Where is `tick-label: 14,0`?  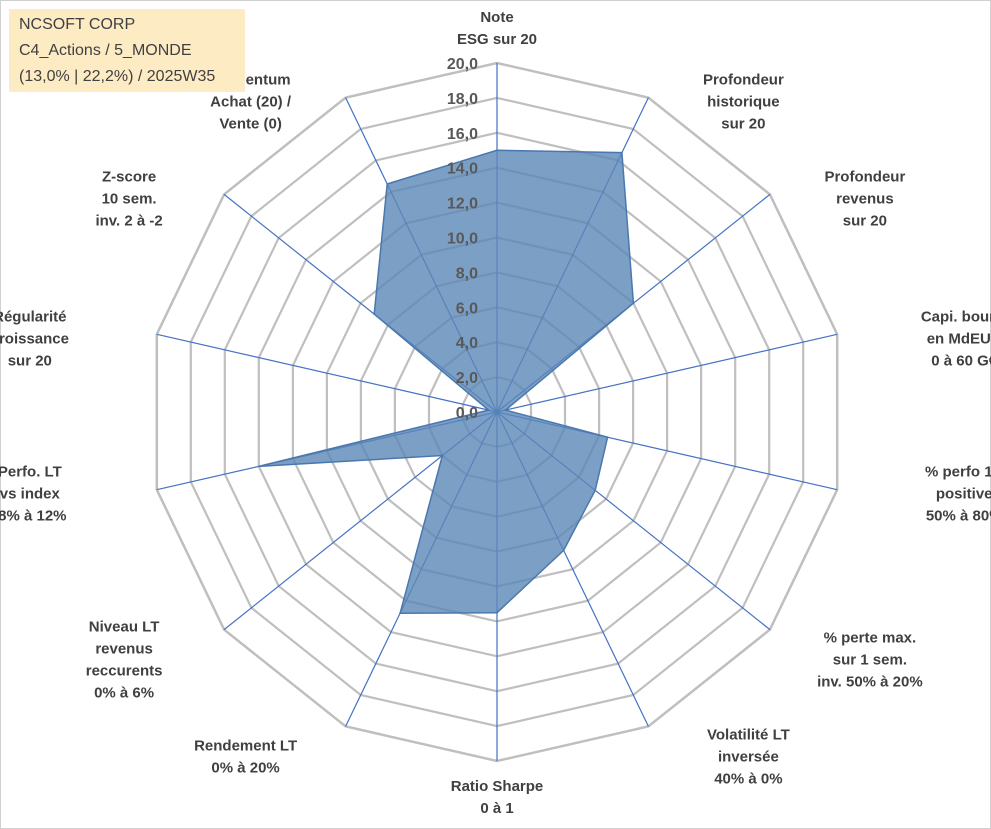
tick-label: 14,0 is located at coordinates (462, 169).